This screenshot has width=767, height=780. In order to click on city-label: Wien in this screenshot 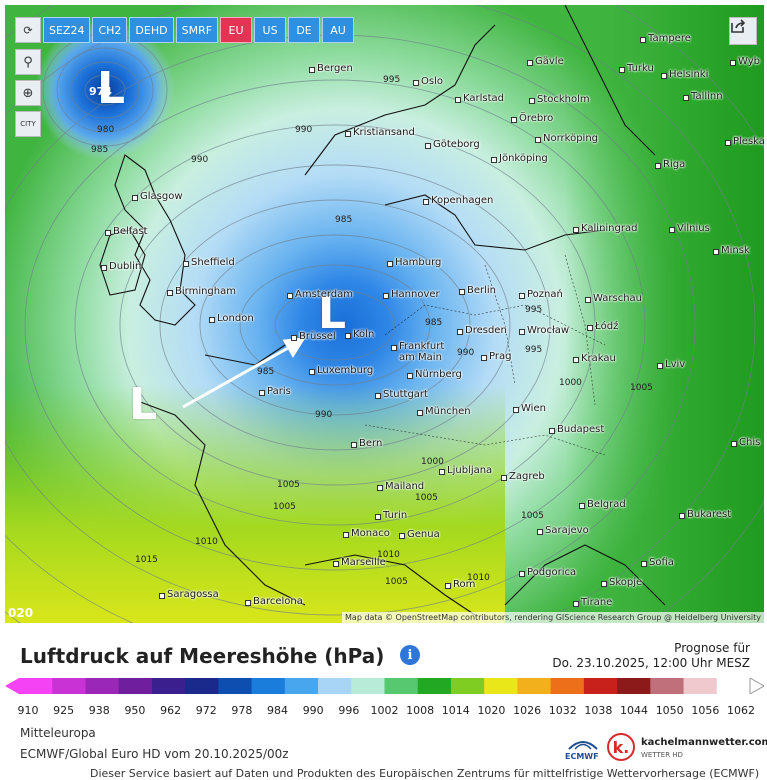, I will do `click(533, 408)`.